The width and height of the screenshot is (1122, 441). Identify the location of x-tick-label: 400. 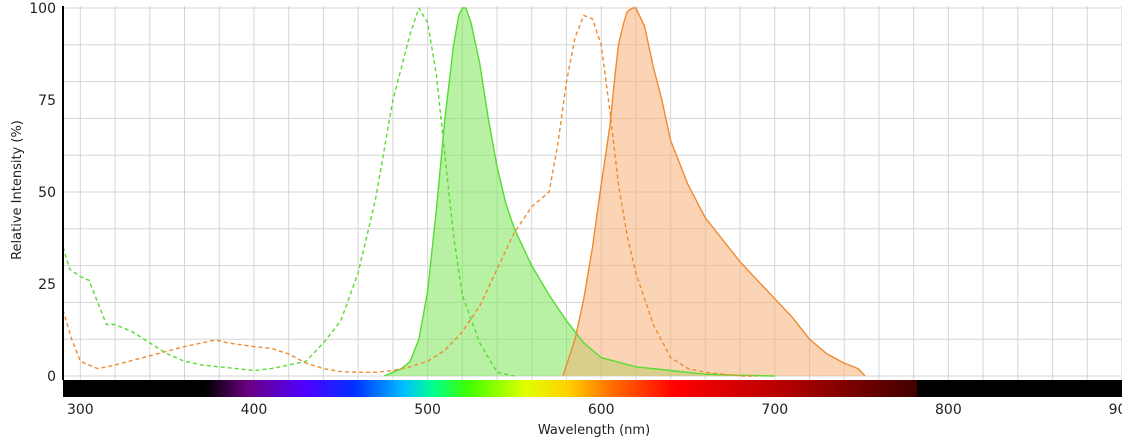
(254, 410).